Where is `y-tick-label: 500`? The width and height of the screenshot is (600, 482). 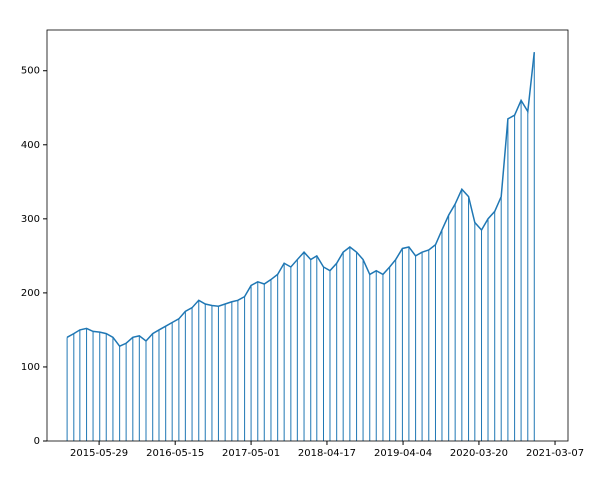 y-tick-label: 500 is located at coordinates (30, 71).